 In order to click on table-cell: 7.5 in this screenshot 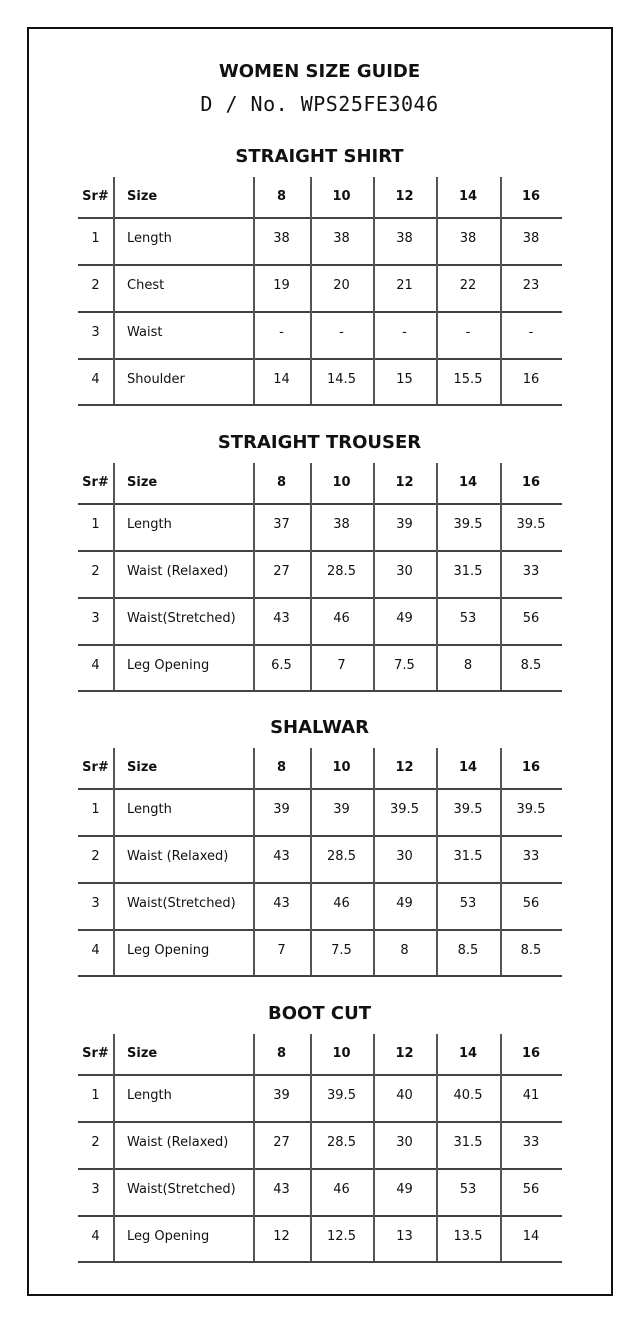, I will do `click(404, 665)`.